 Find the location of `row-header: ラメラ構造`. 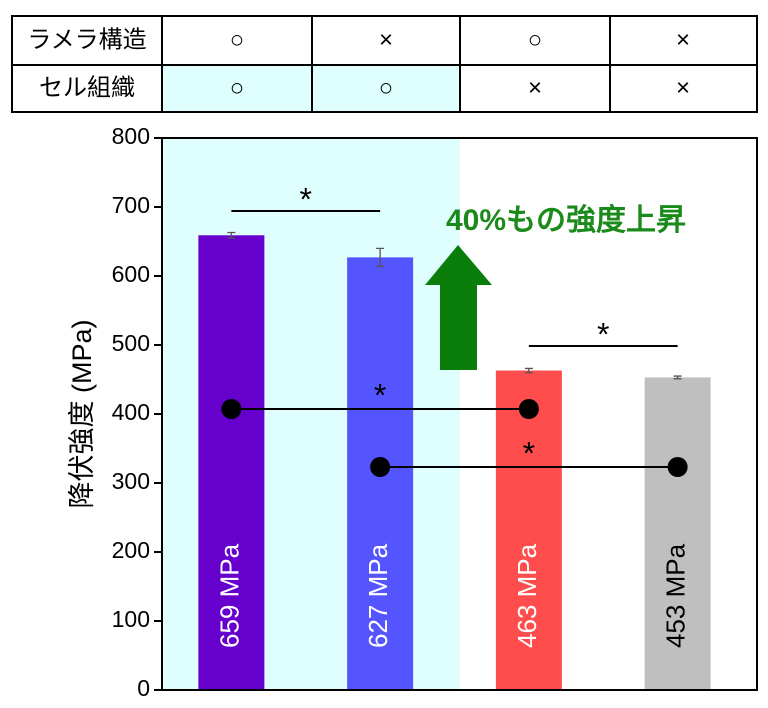

row-header: ラメラ構造 is located at coordinates (86, 39).